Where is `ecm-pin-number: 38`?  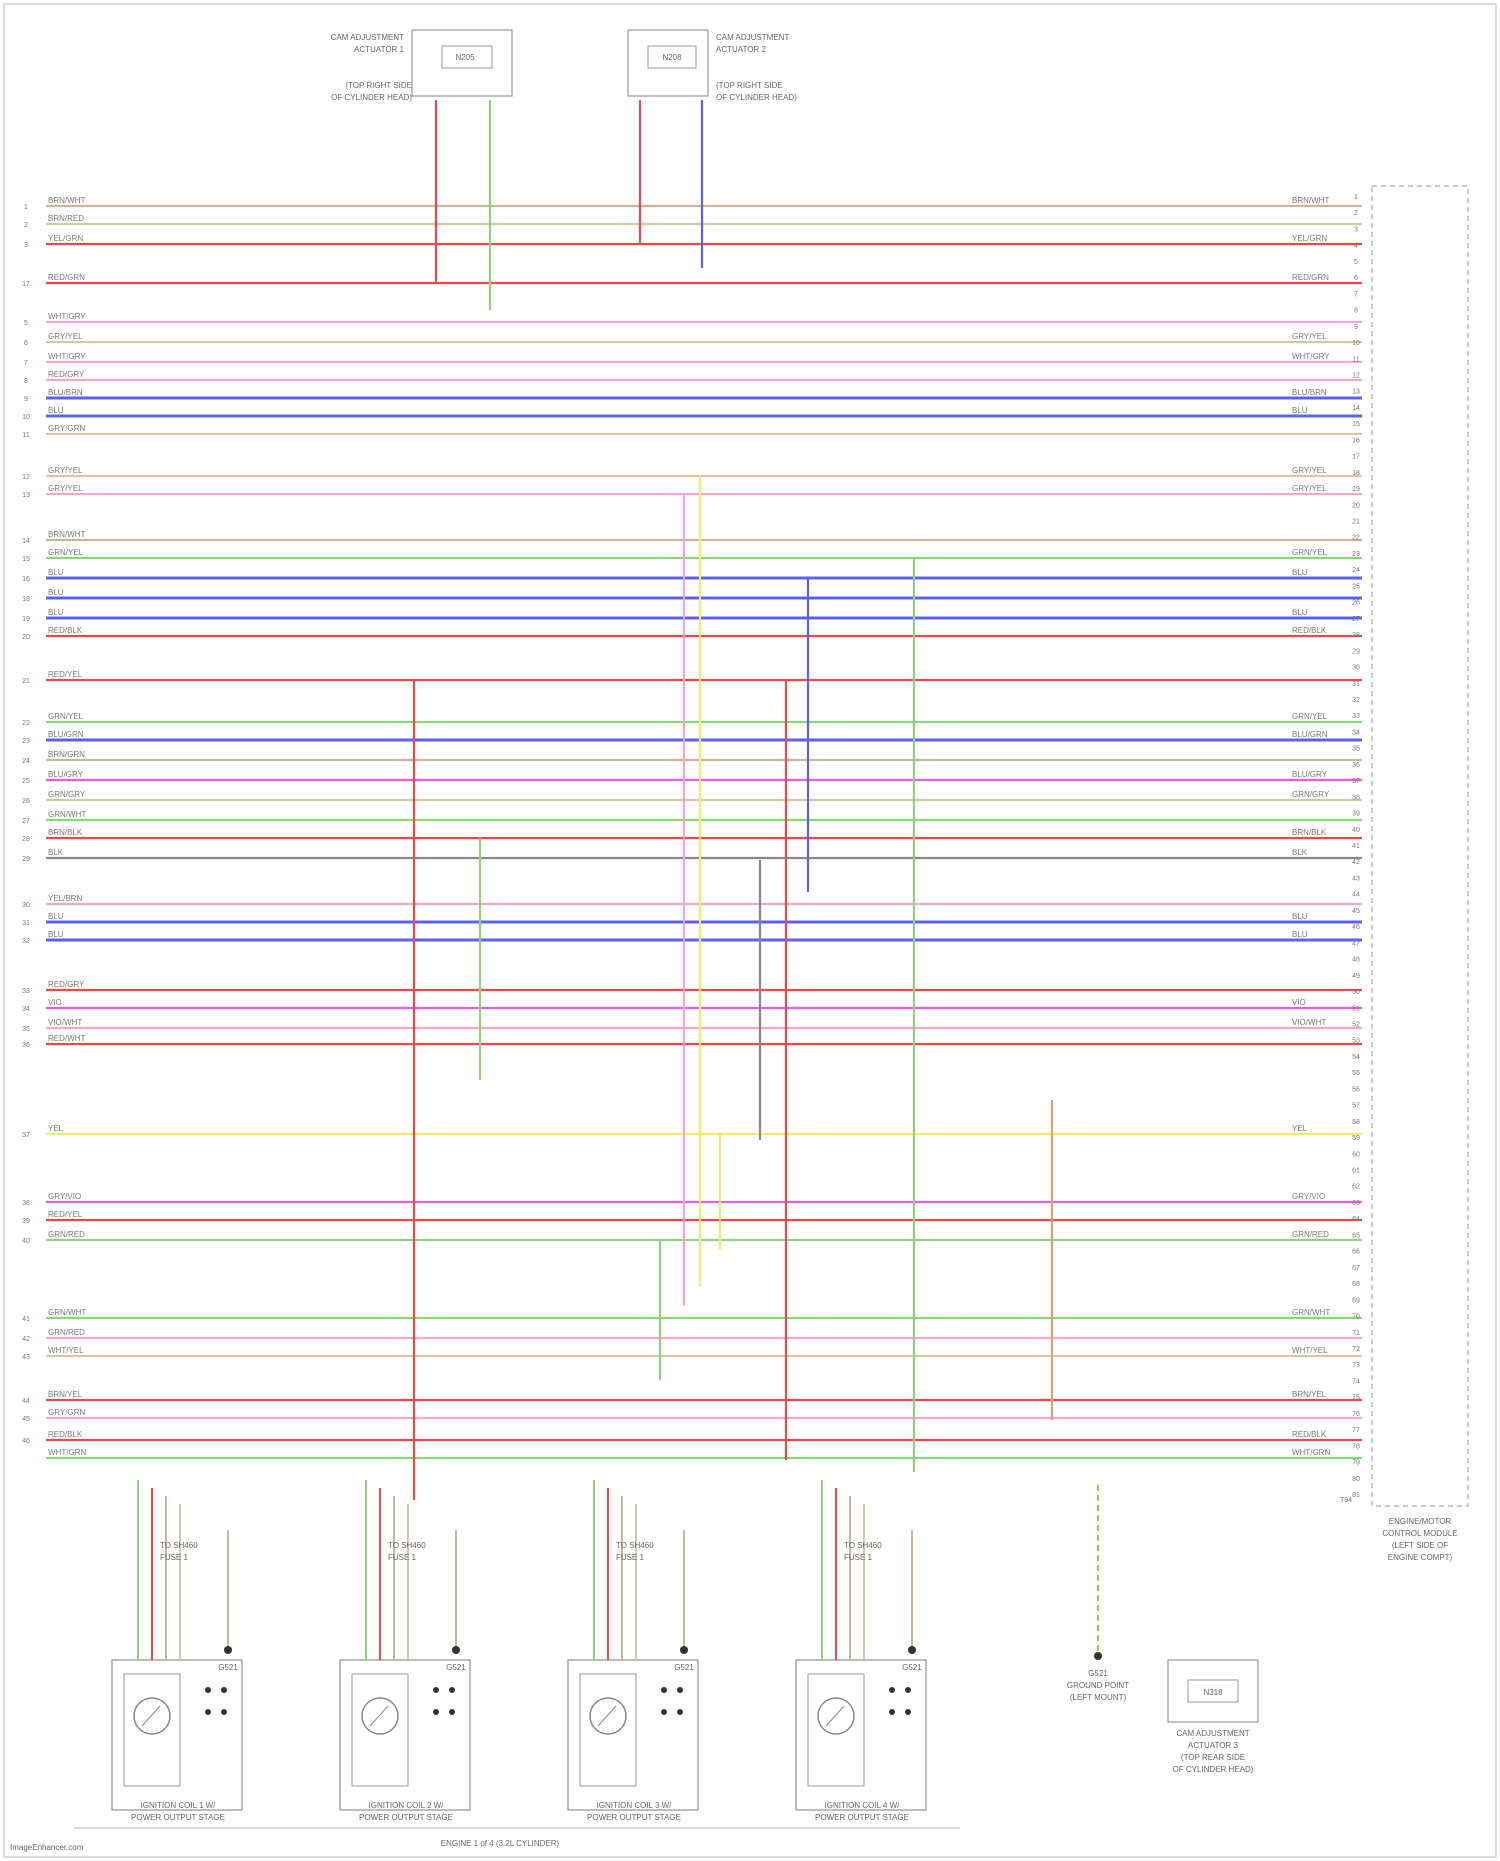 ecm-pin-number: 38 is located at coordinates (1356, 797).